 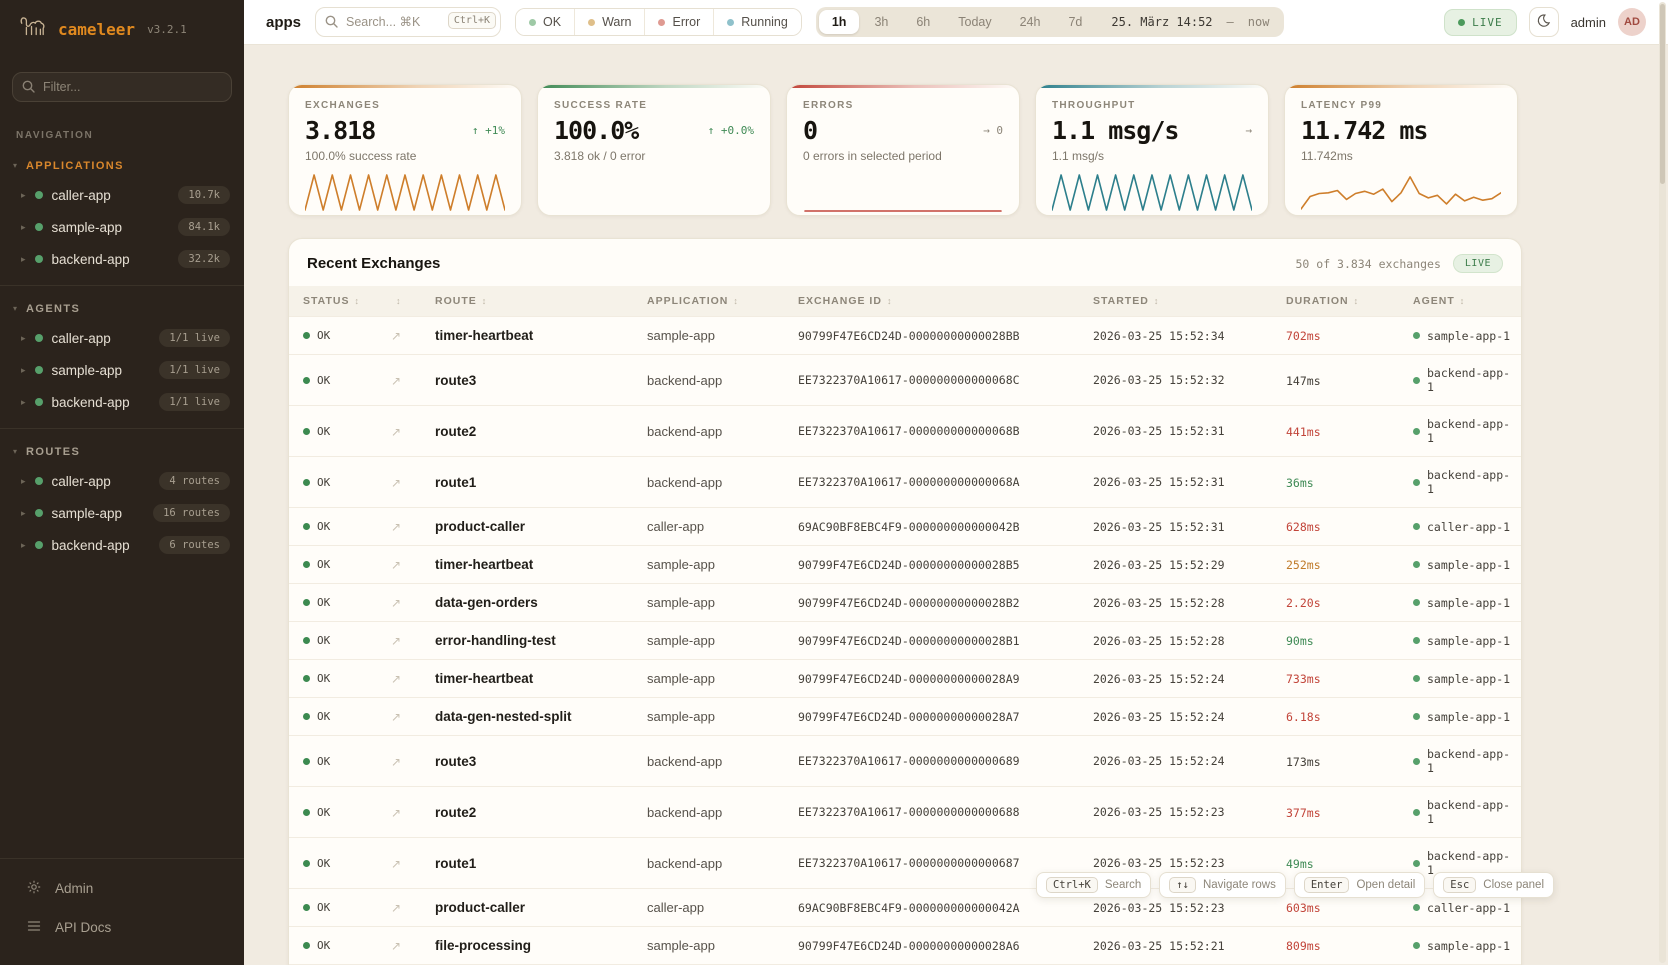 What do you see at coordinates (679, 22) in the screenshot?
I see `status-filter-error: Error` at bounding box center [679, 22].